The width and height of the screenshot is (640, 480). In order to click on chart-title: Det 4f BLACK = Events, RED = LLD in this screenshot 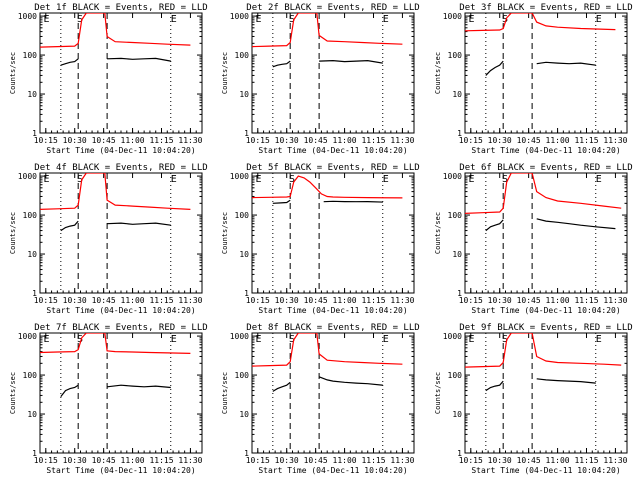, I will do `click(120, 168)`.